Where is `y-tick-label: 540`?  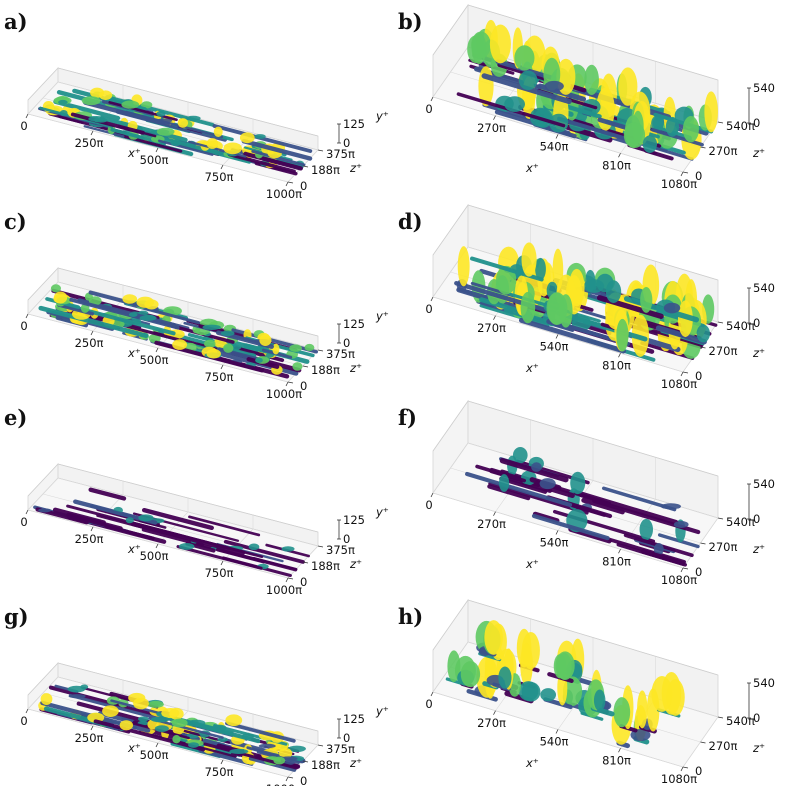 y-tick-label: 540 is located at coordinates (764, 288).